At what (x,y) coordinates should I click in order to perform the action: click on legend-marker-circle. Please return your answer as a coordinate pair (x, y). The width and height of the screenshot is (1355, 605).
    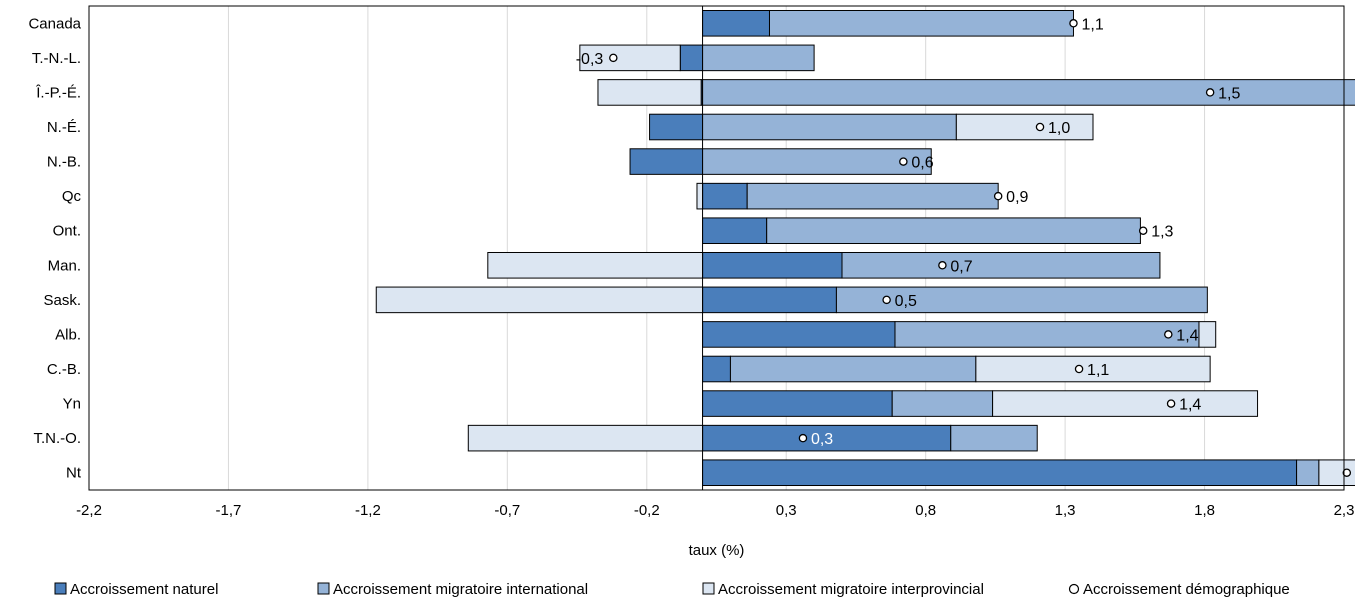
    Looking at the image, I should click on (1074, 589).